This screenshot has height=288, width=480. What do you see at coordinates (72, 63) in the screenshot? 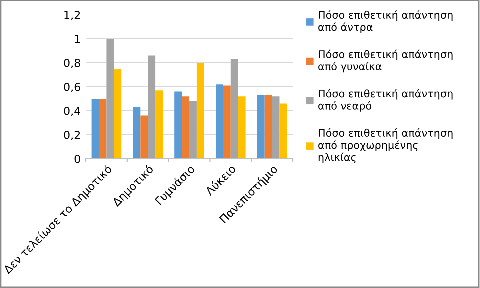
I see `y-tick-label: 0,8` at bounding box center [72, 63].